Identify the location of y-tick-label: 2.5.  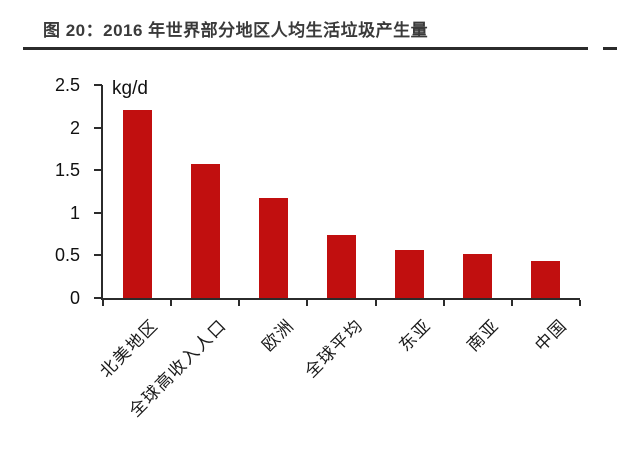
(67, 85).